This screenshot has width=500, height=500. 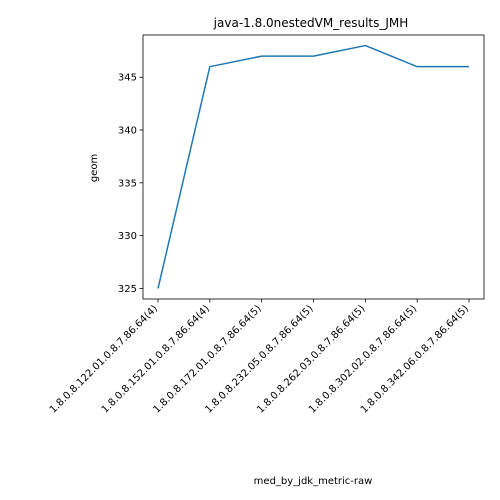 What do you see at coordinates (127, 236) in the screenshot?
I see `y-tick-label-1: 330` at bounding box center [127, 236].